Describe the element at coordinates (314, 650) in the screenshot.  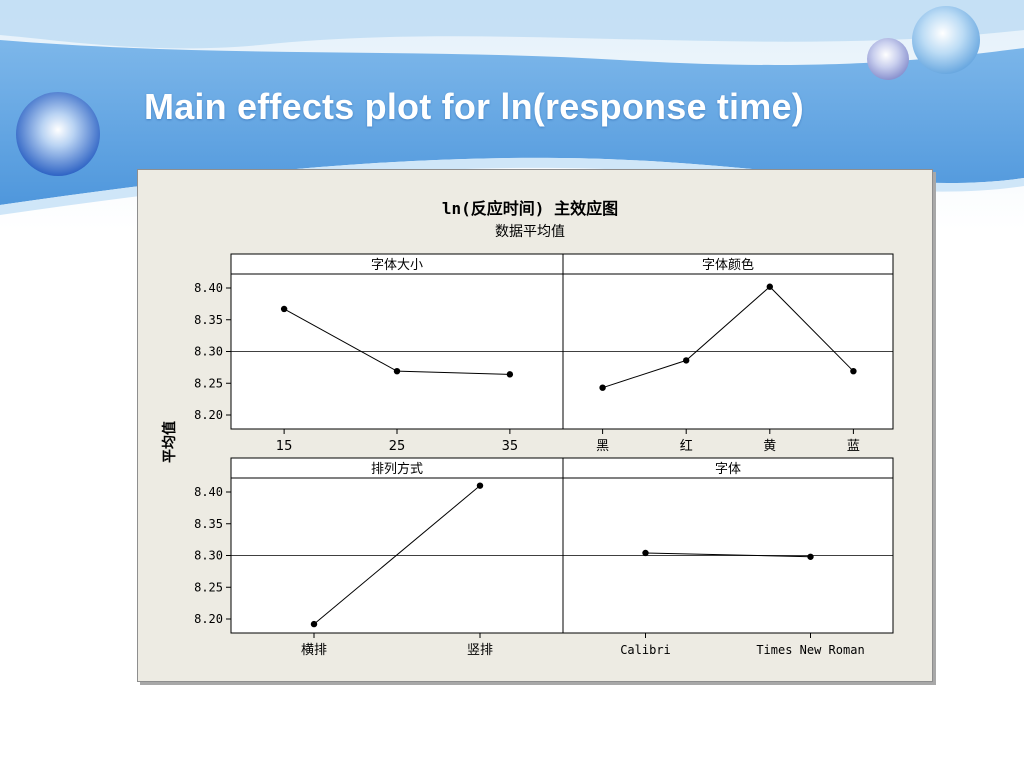
I see `x-tick-label-横排: 横排` at that location.